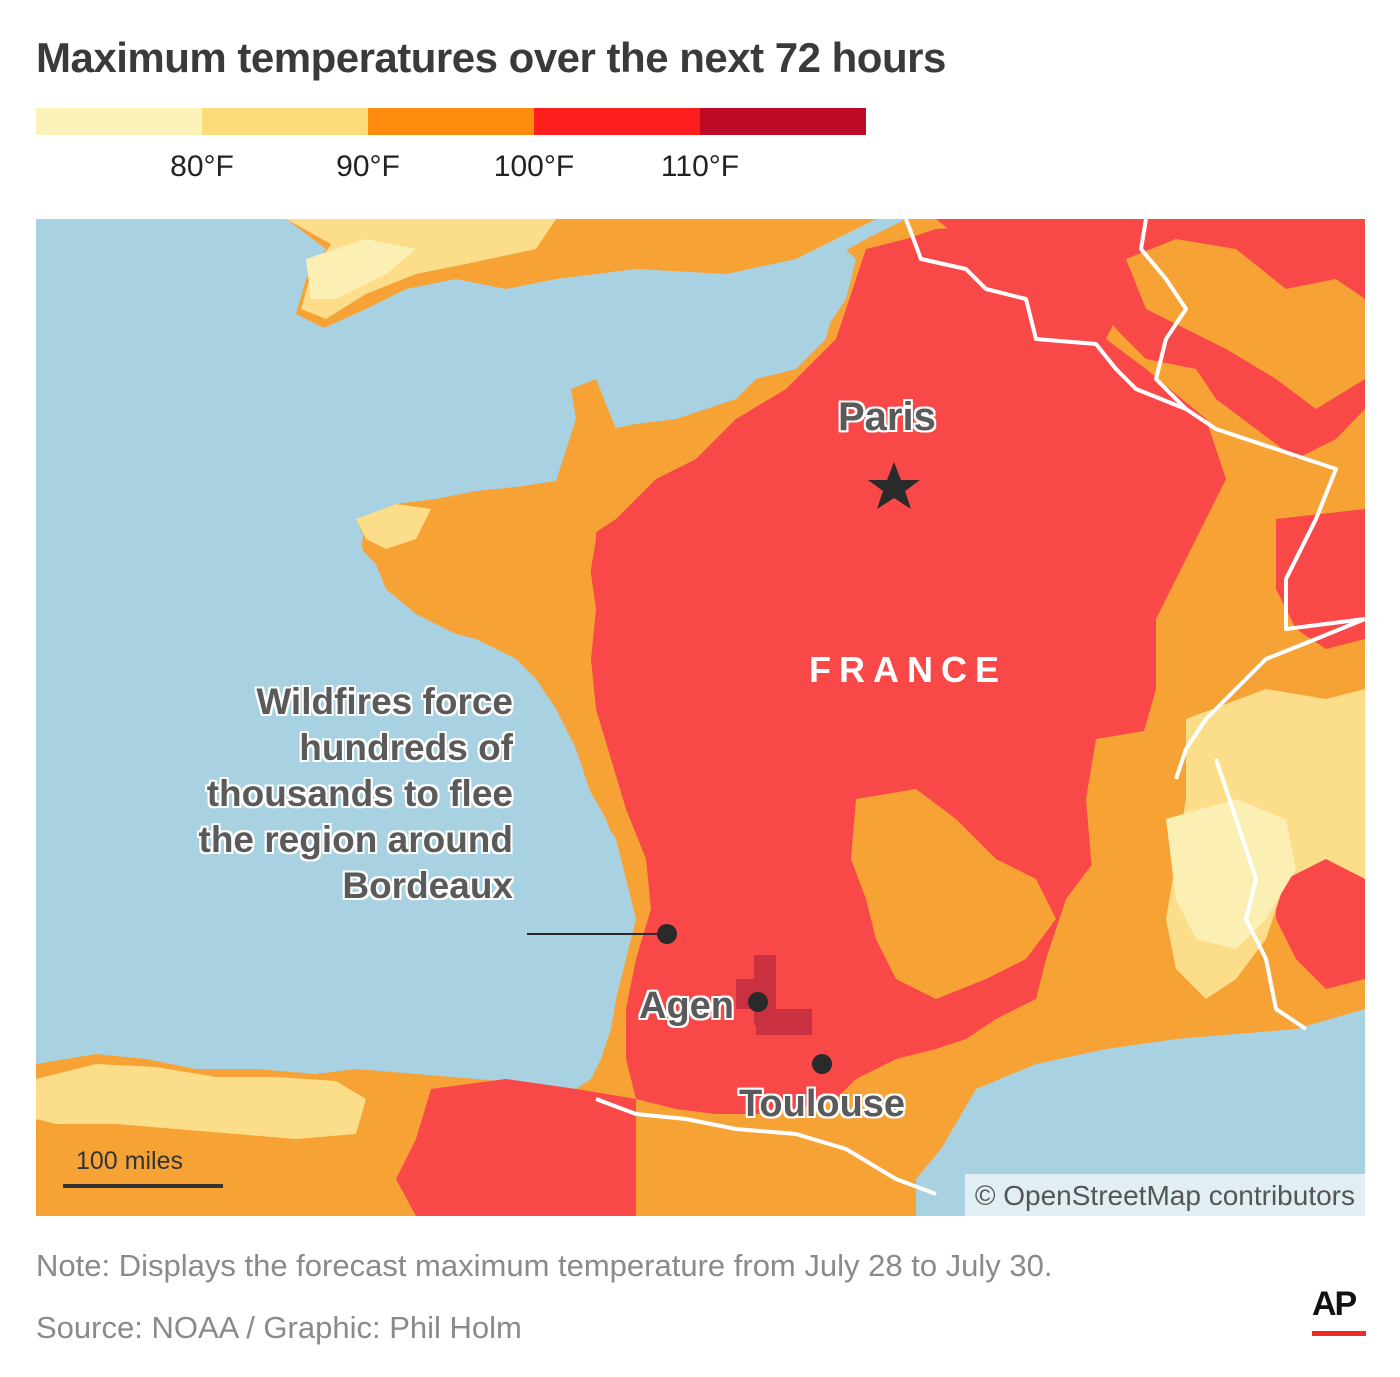 This screenshot has height=1377, width=1400. I want to click on country-label-france: FRANCE, so click(908, 669).